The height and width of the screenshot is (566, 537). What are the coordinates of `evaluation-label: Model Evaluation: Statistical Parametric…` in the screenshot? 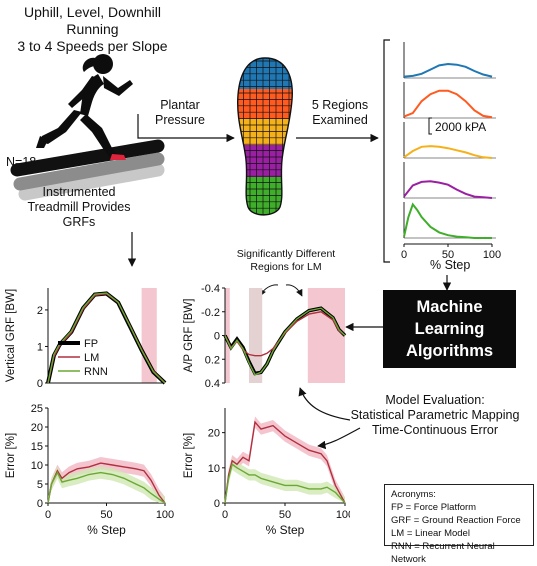 It's located at (435, 415).